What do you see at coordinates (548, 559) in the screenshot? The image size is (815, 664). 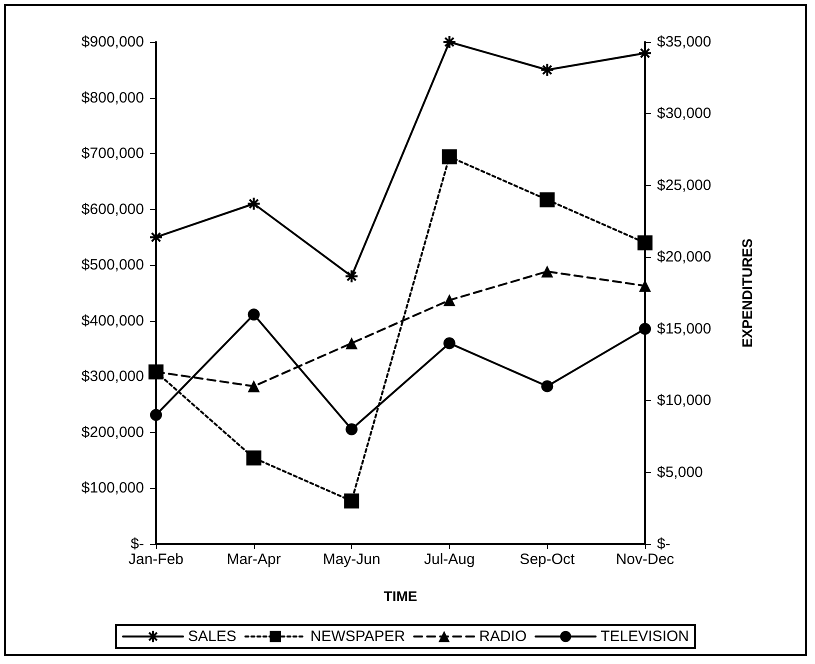 I see `x-tick-label: Sep-Oct` at bounding box center [548, 559].